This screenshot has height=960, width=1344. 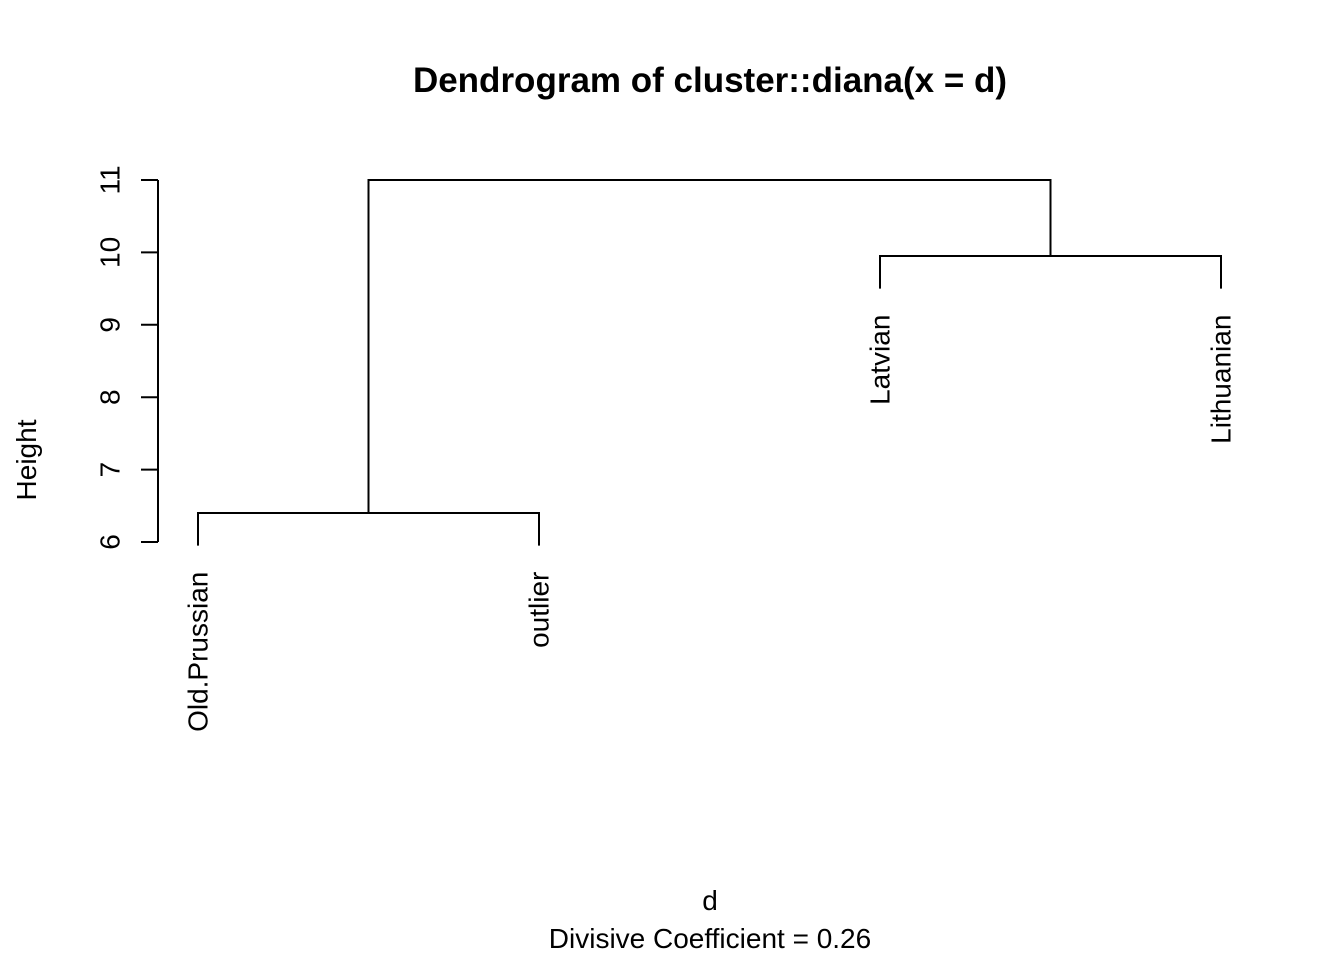 I want to click on x-axis-label: d, so click(x=710, y=900).